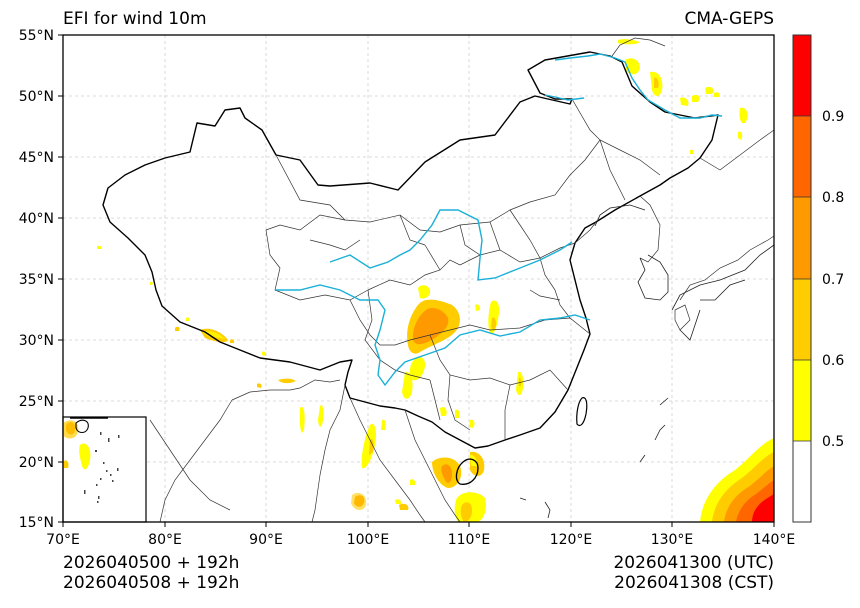 Image resolution: width=860 pixels, height=608 pixels. What do you see at coordinates (833, 442) in the screenshot?
I see `colorbar-label: 0.5` at bounding box center [833, 442].